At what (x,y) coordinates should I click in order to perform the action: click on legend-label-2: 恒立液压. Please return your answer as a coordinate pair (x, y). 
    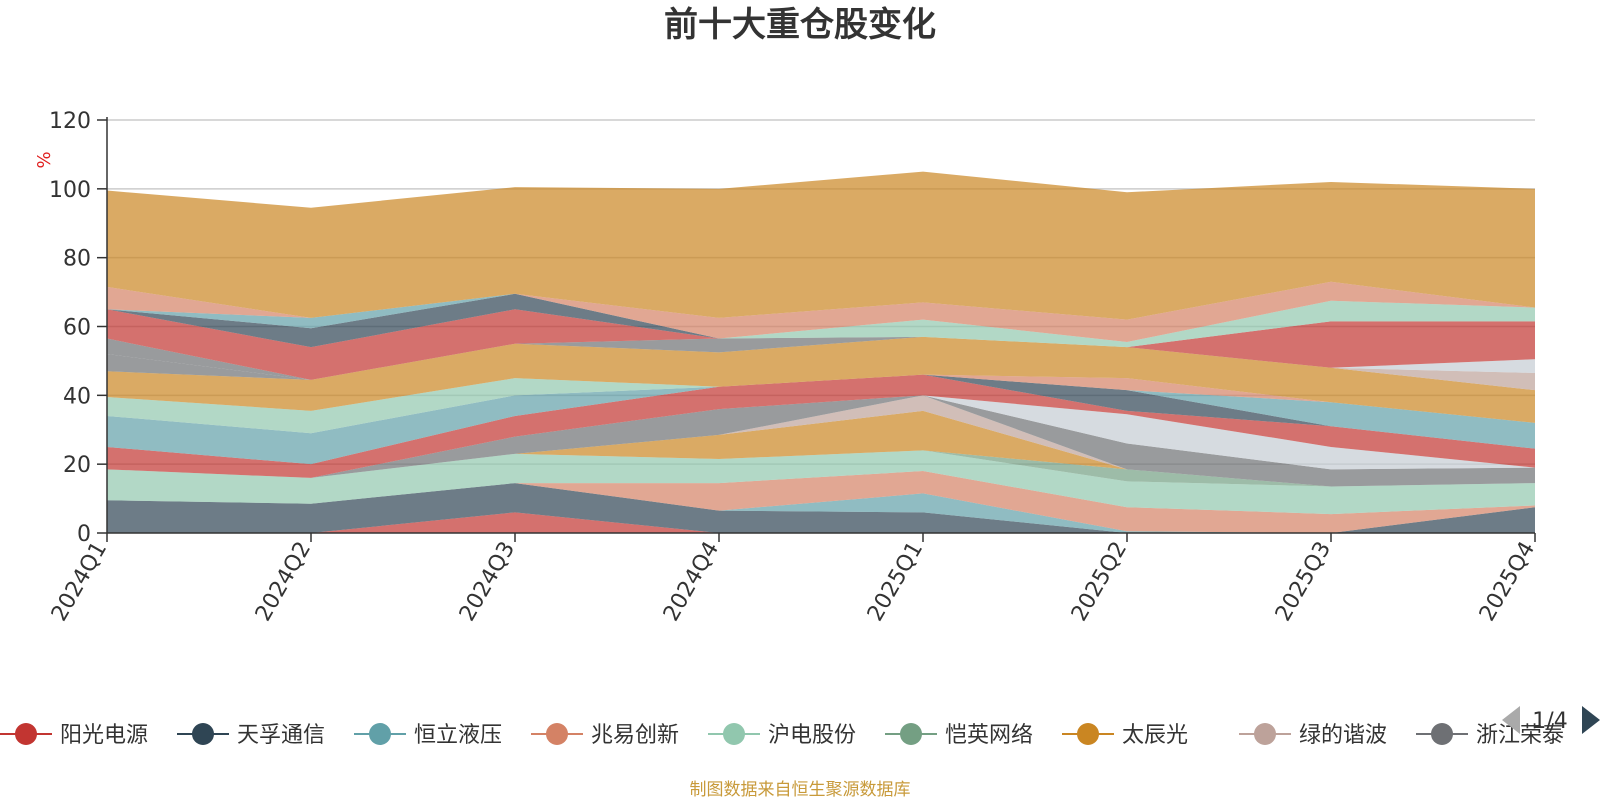
    Looking at the image, I should click on (458, 735).